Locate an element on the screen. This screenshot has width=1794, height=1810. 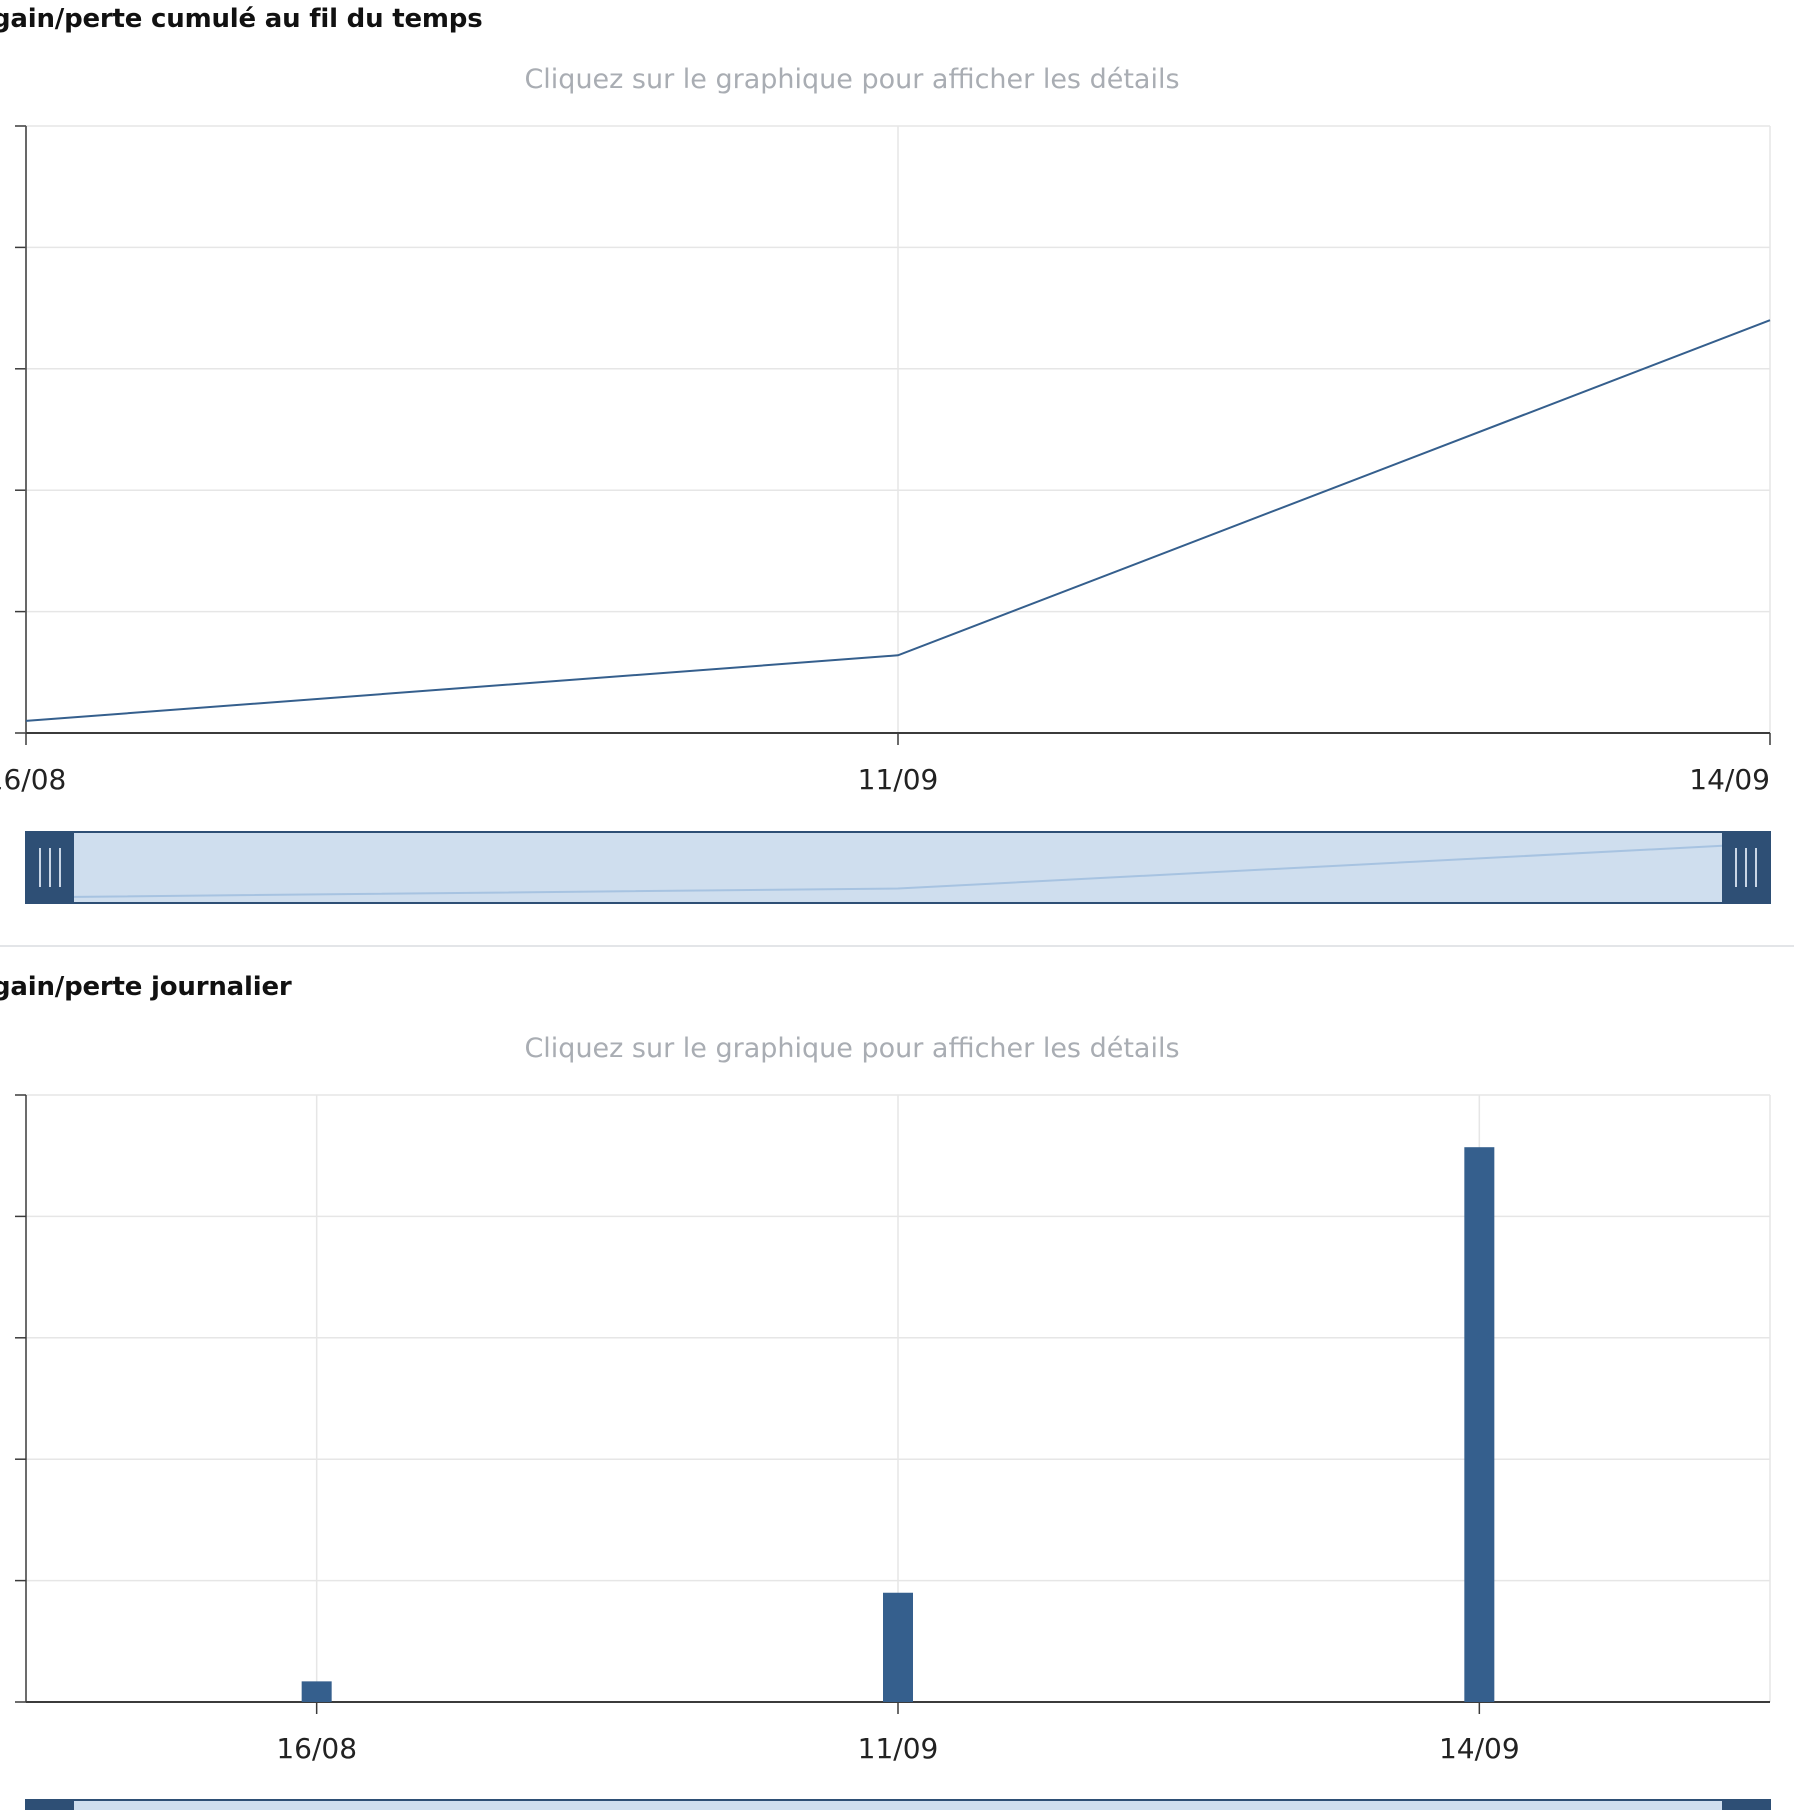
navigator-right-handle is located at coordinates (1746, 1805).